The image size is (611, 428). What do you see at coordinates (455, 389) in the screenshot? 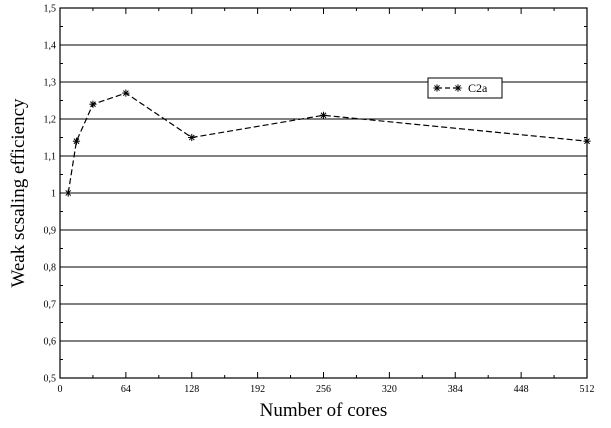
I see `x-tick-label: 384` at bounding box center [455, 389].